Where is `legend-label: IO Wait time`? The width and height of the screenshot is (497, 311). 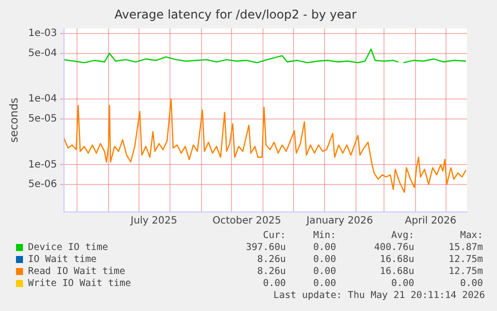
legend-label: IO Wait time is located at coordinates (62, 260).